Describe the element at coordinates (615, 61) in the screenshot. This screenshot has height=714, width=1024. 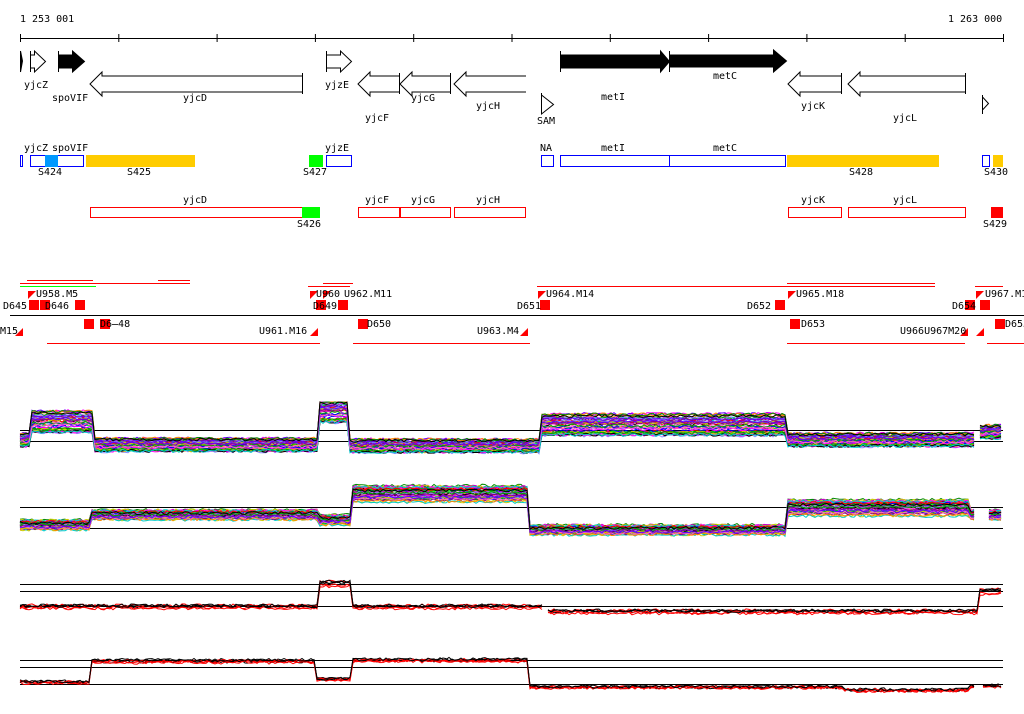
I see `gene-arrow-metI` at that location.